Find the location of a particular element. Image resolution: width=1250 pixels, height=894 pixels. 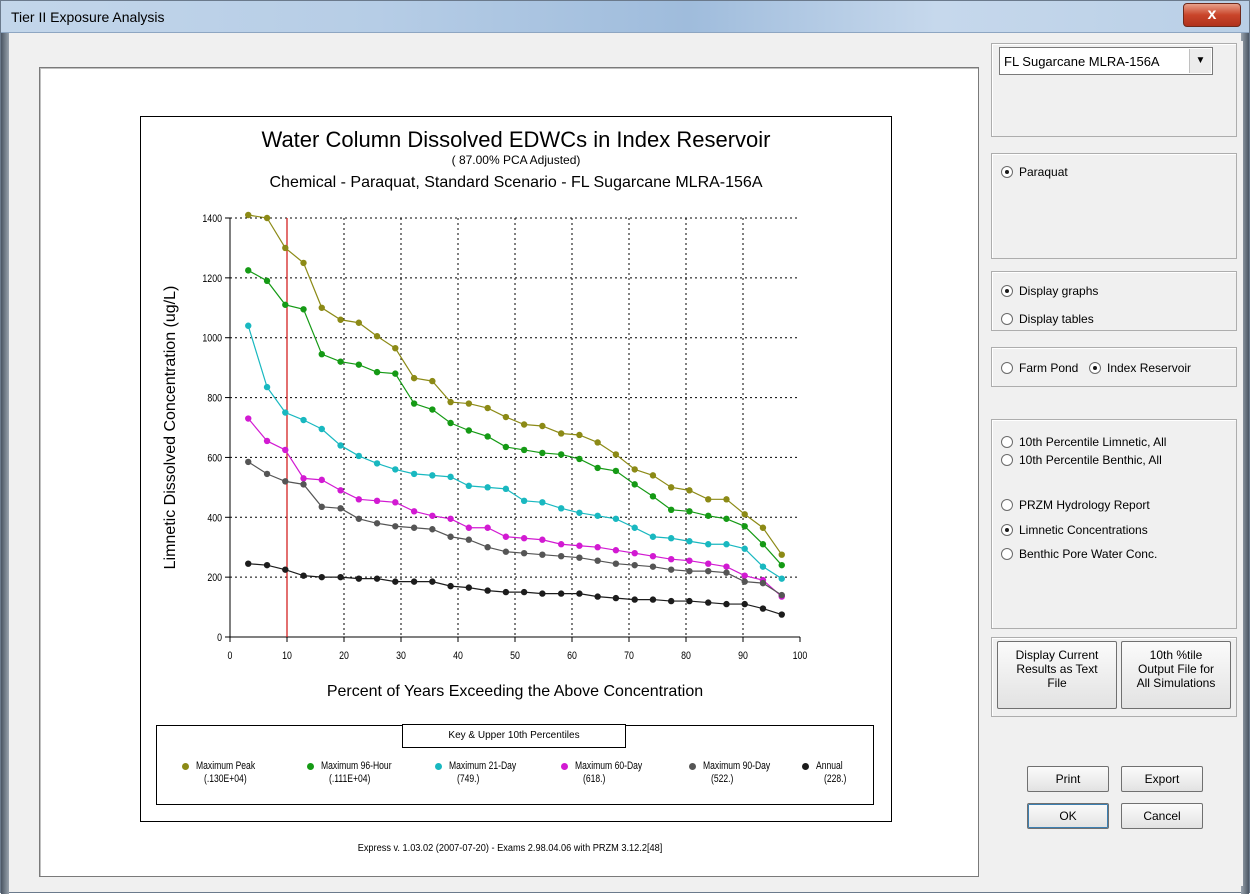

radio-farm-pond: Farm Pond is located at coordinates (1039, 368).